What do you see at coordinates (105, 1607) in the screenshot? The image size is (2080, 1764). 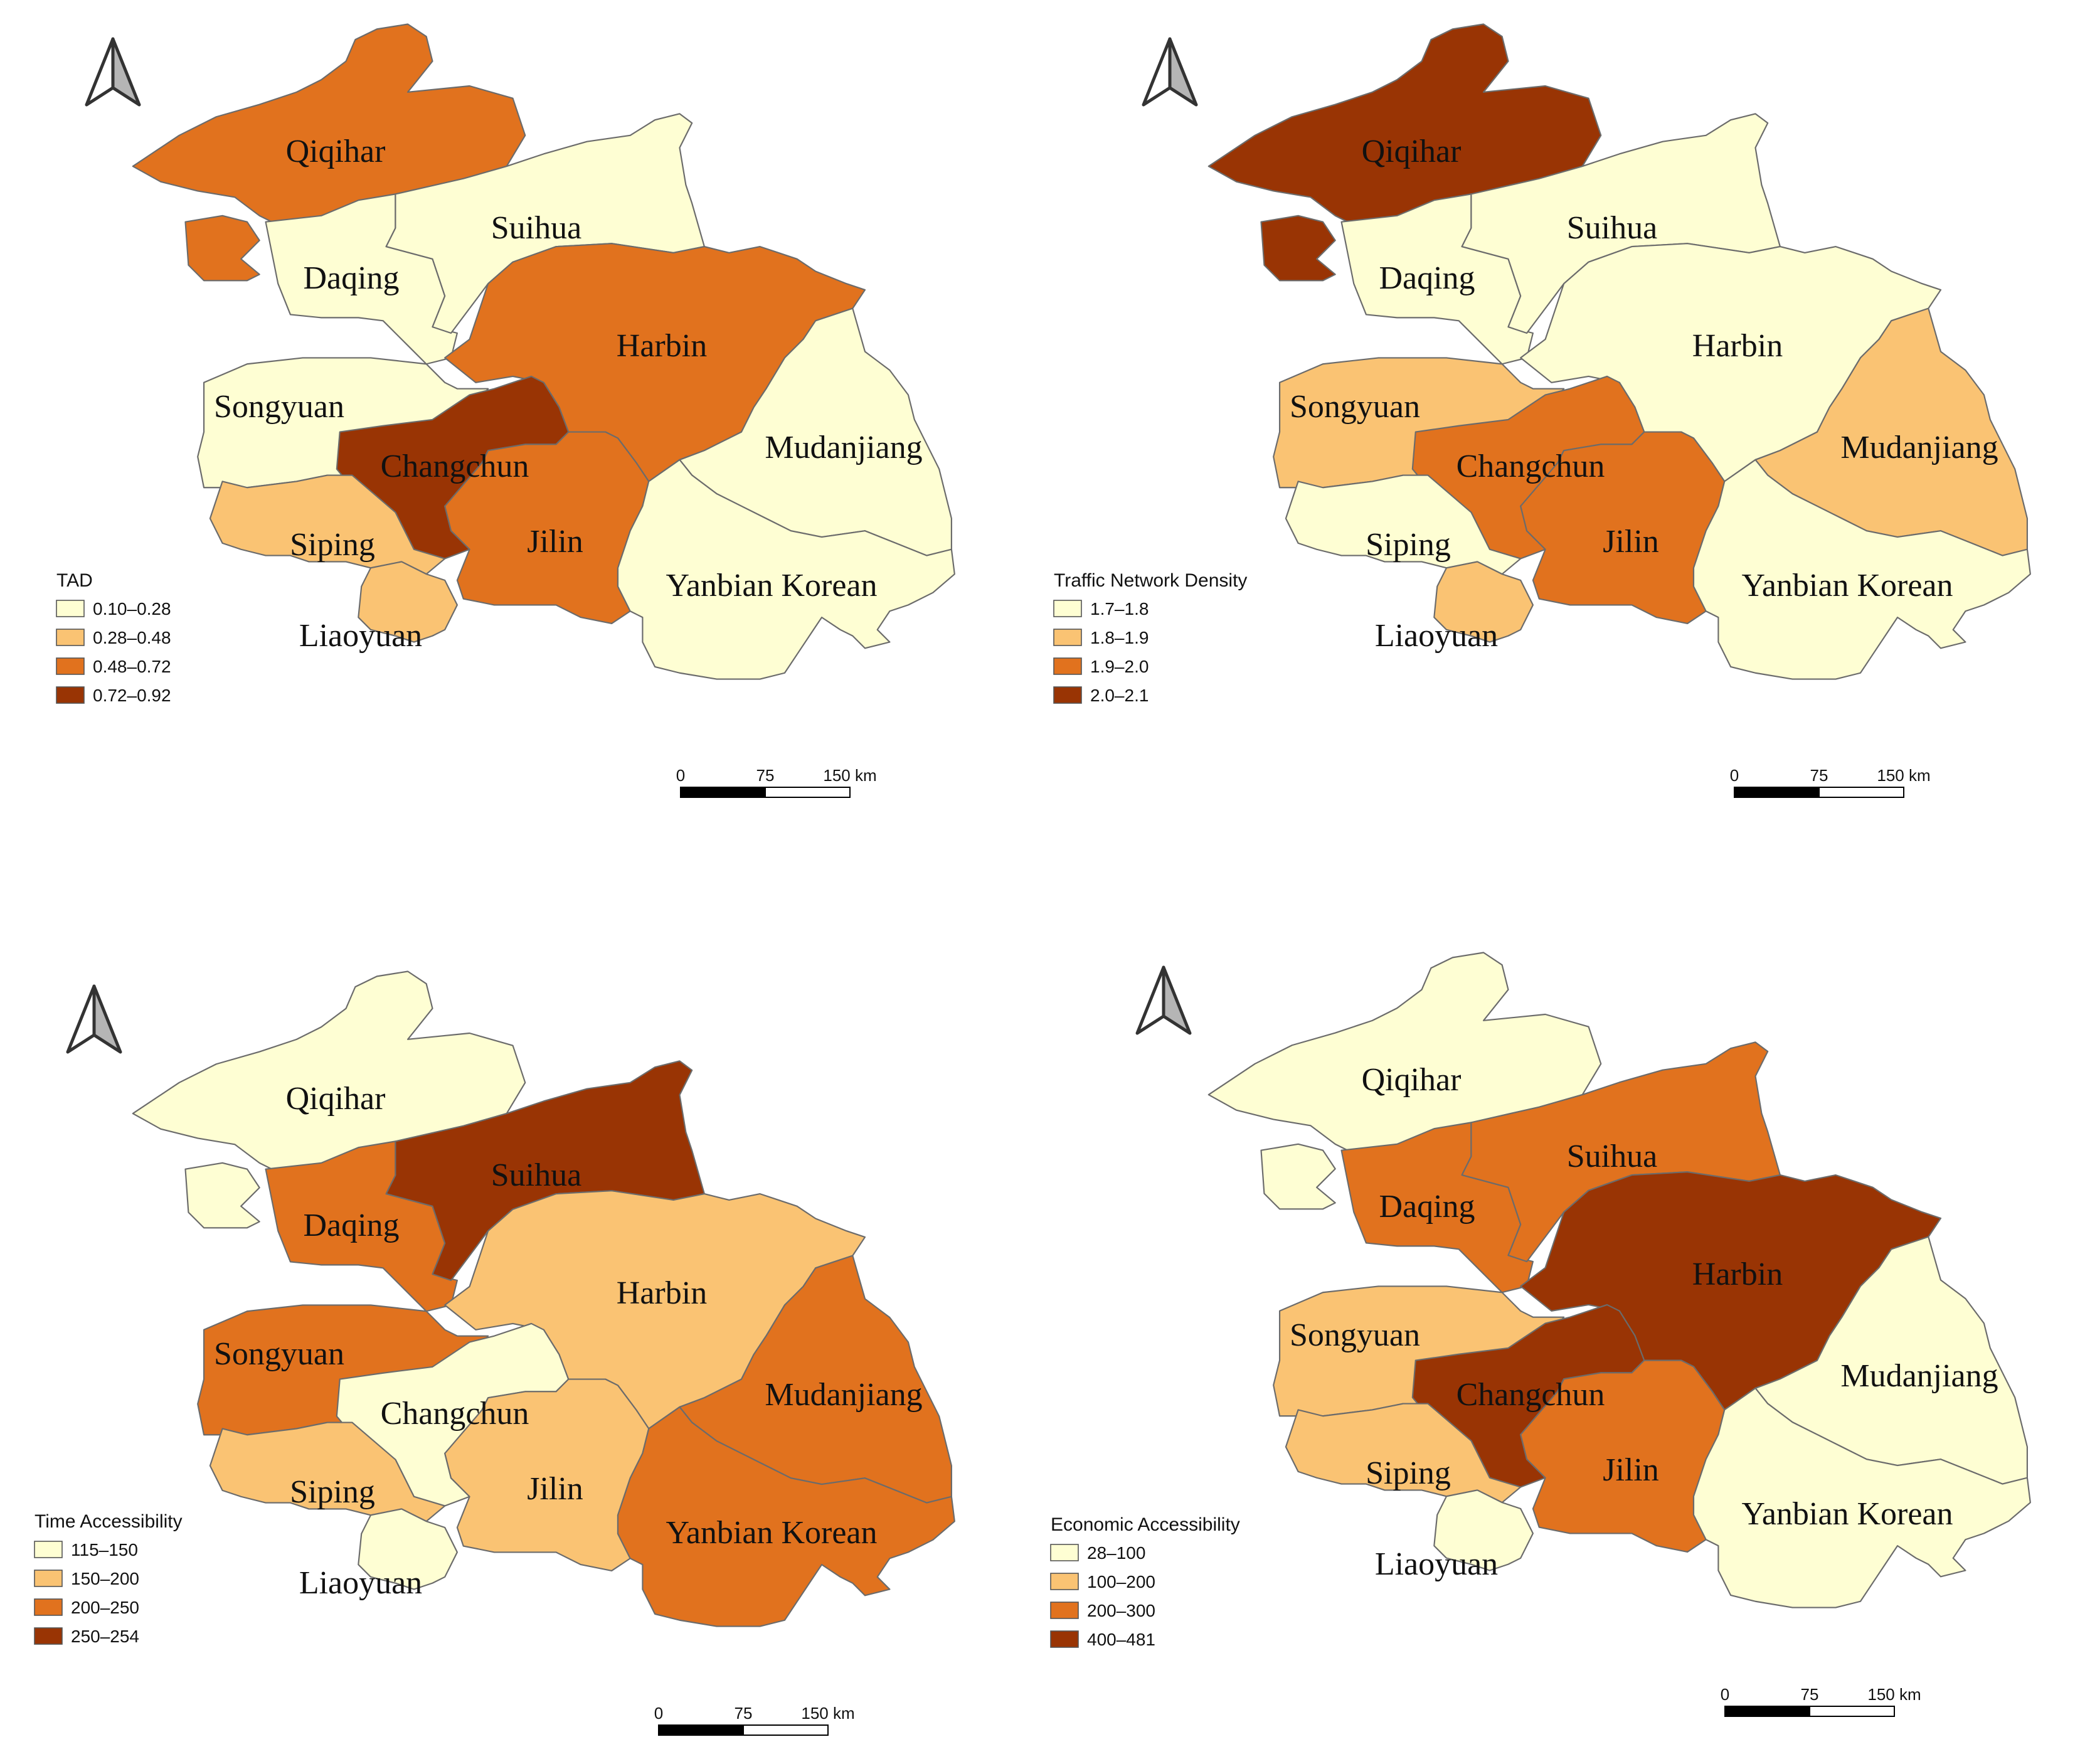 I see `legend-label: 200–250` at bounding box center [105, 1607].